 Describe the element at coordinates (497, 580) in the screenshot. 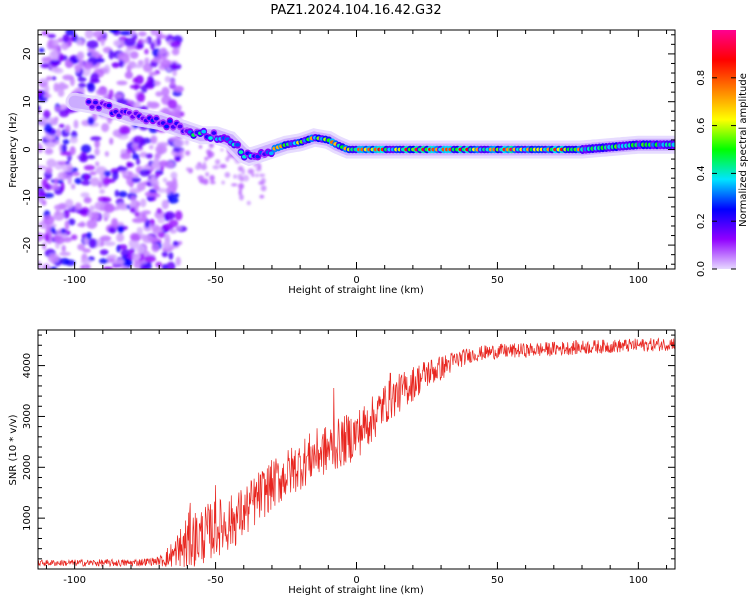

I see `snr-xtick-label: 50` at that location.